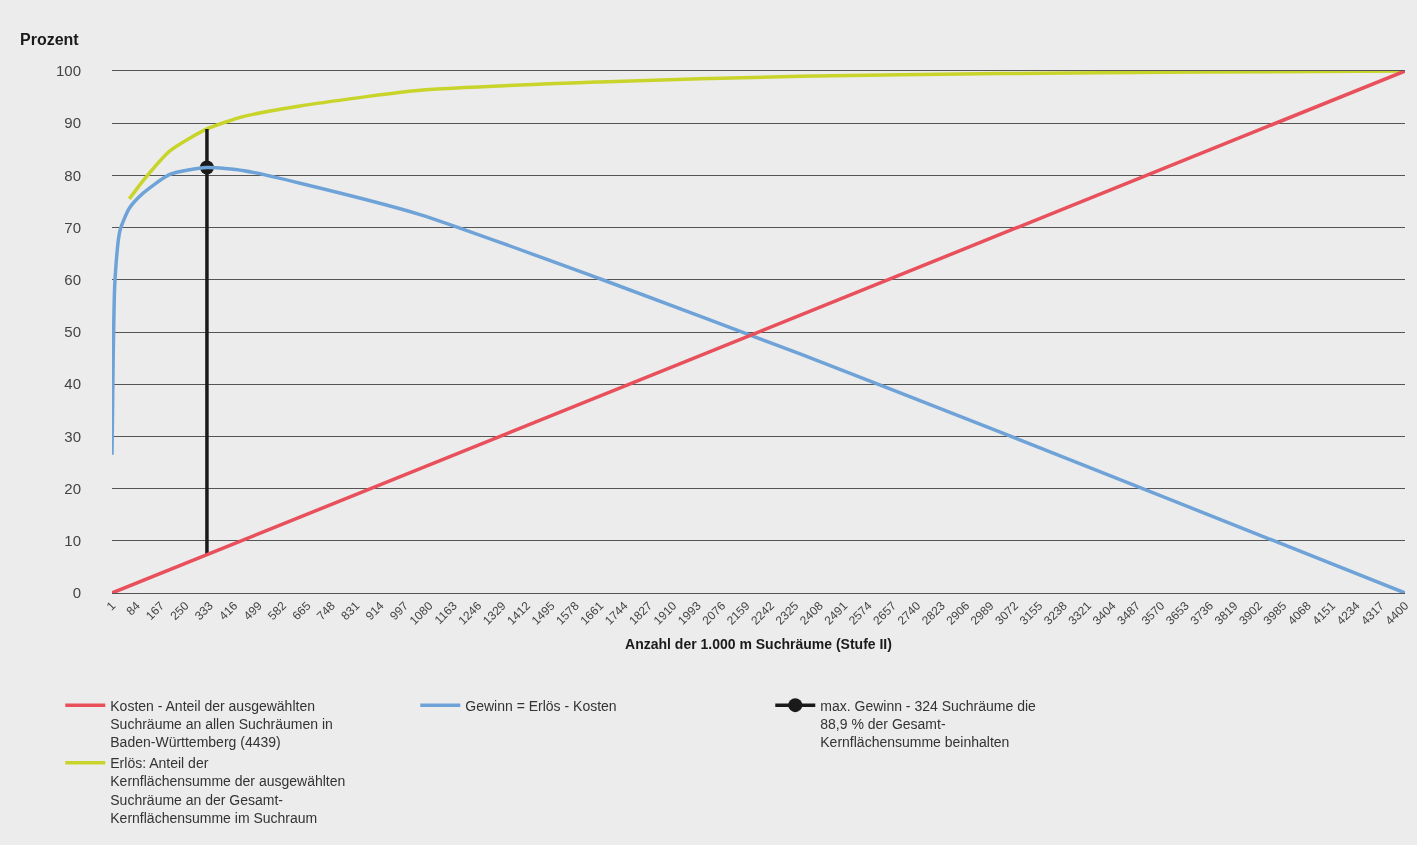  I want to click on x-tick-label: 499, so click(252, 610).